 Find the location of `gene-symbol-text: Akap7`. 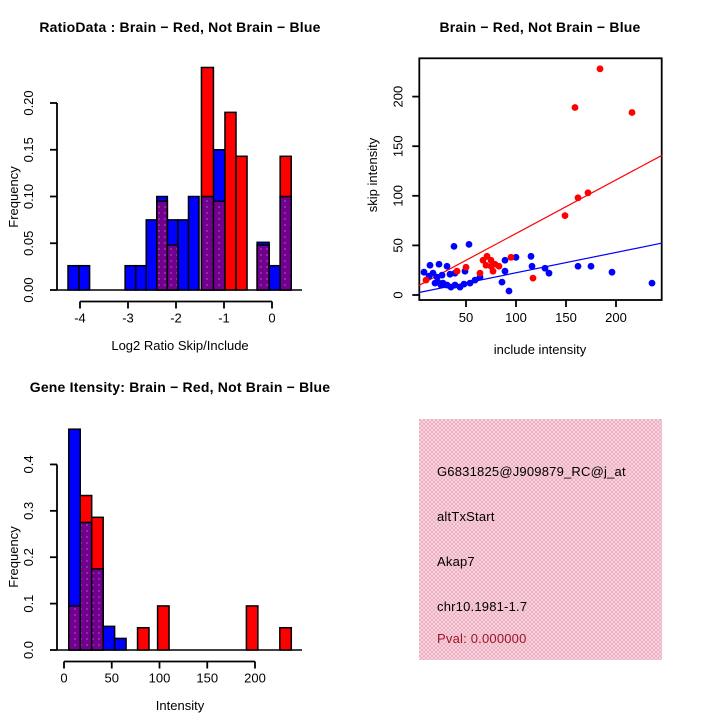

gene-symbol-text: Akap7 is located at coordinates (456, 561).